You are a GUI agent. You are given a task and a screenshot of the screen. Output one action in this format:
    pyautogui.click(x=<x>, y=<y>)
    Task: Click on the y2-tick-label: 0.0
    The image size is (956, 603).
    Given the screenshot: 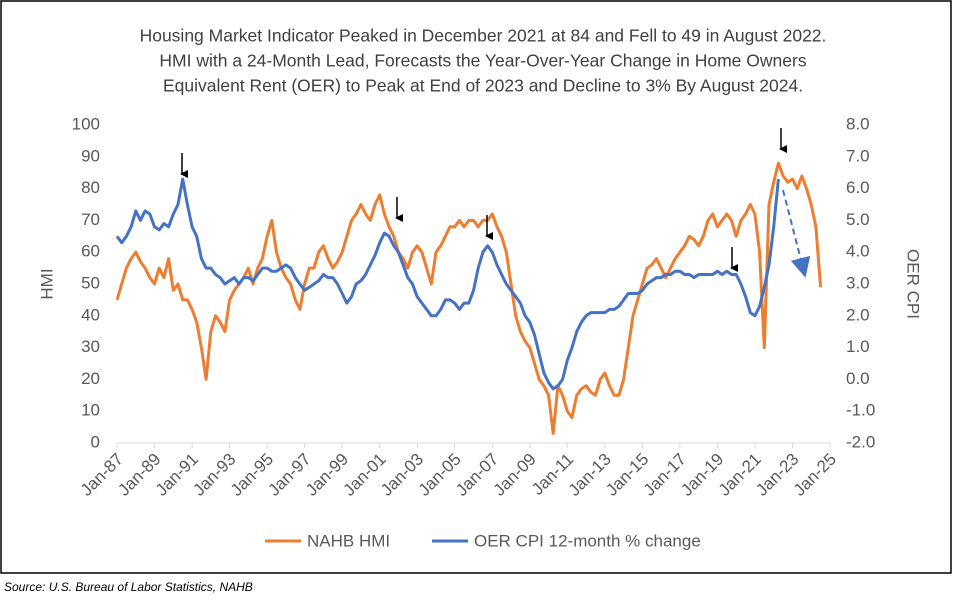 What is the action you would take?
    pyautogui.click(x=858, y=378)
    